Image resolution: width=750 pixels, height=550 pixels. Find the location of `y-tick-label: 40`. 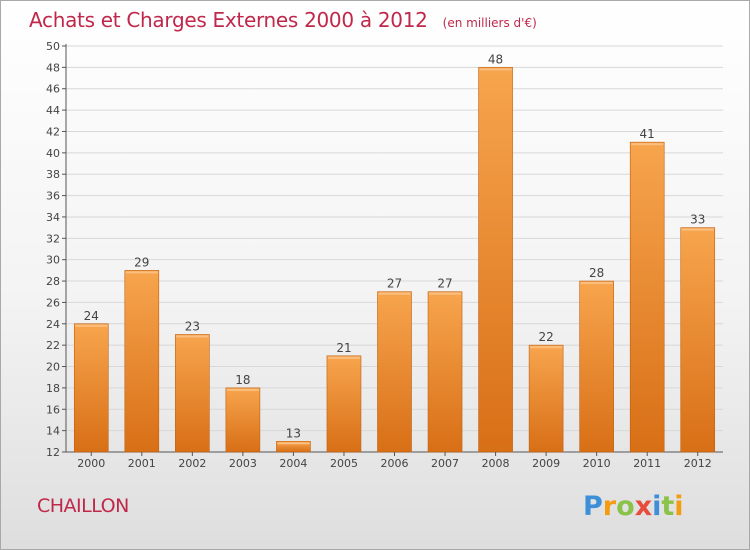

y-tick-label: 40 is located at coordinates (53, 153).